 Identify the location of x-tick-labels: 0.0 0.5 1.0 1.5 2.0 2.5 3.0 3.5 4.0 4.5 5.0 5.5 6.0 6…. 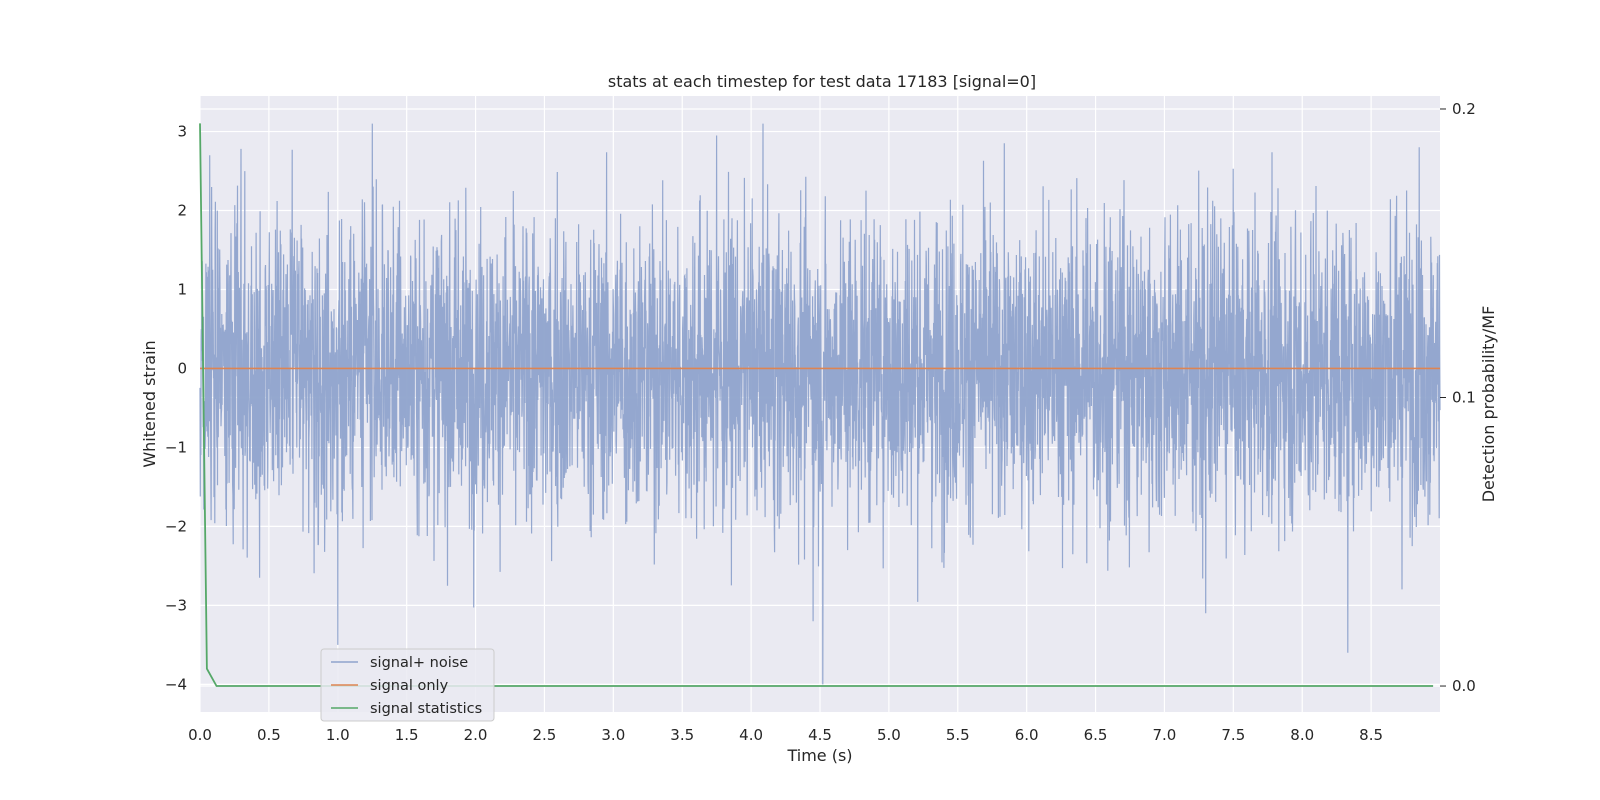
(785, 735).